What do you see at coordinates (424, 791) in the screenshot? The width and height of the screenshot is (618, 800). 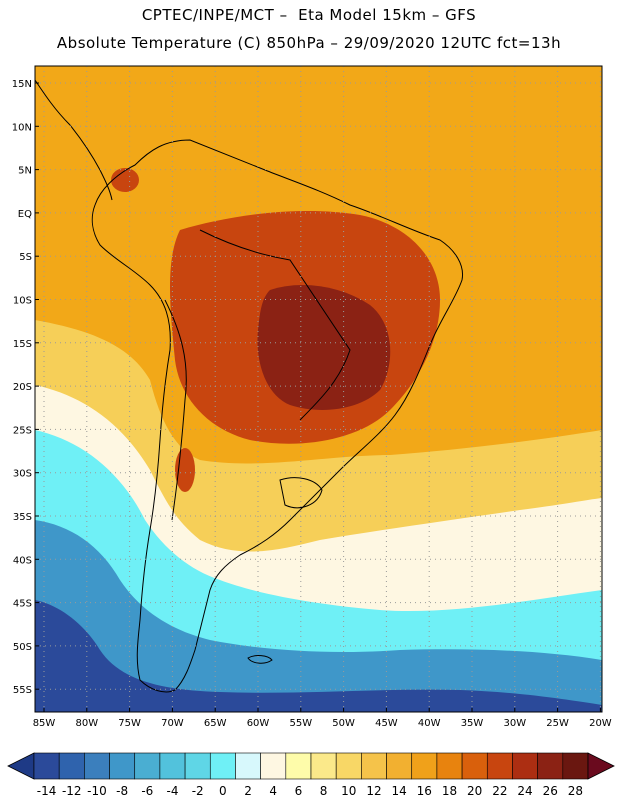 I see `colorbar-label: 16` at bounding box center [424, 791].